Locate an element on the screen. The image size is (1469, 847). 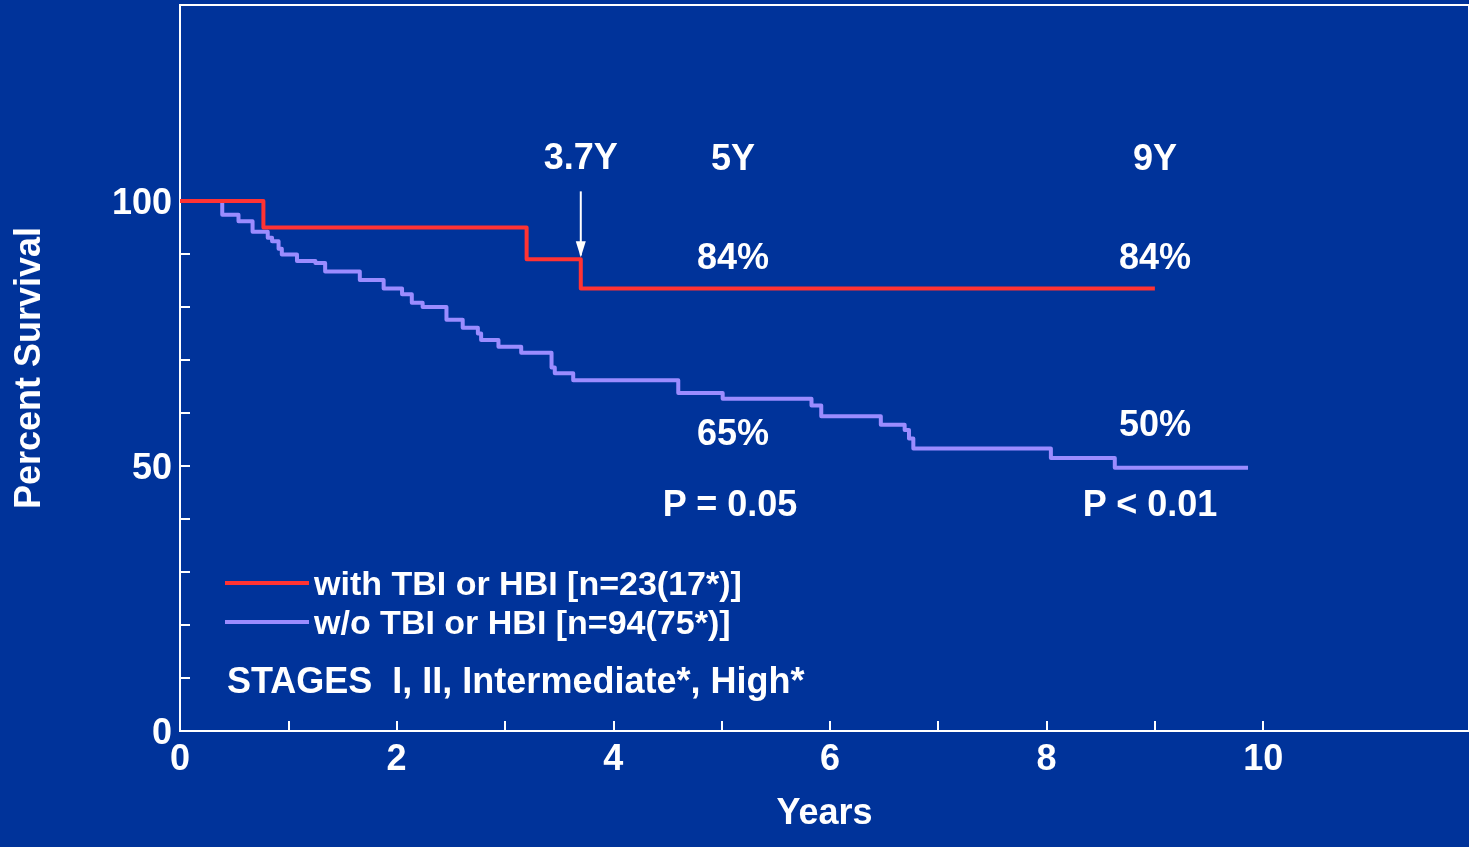
annotation: P < 0.01 is located at coordinates (1150, 503).